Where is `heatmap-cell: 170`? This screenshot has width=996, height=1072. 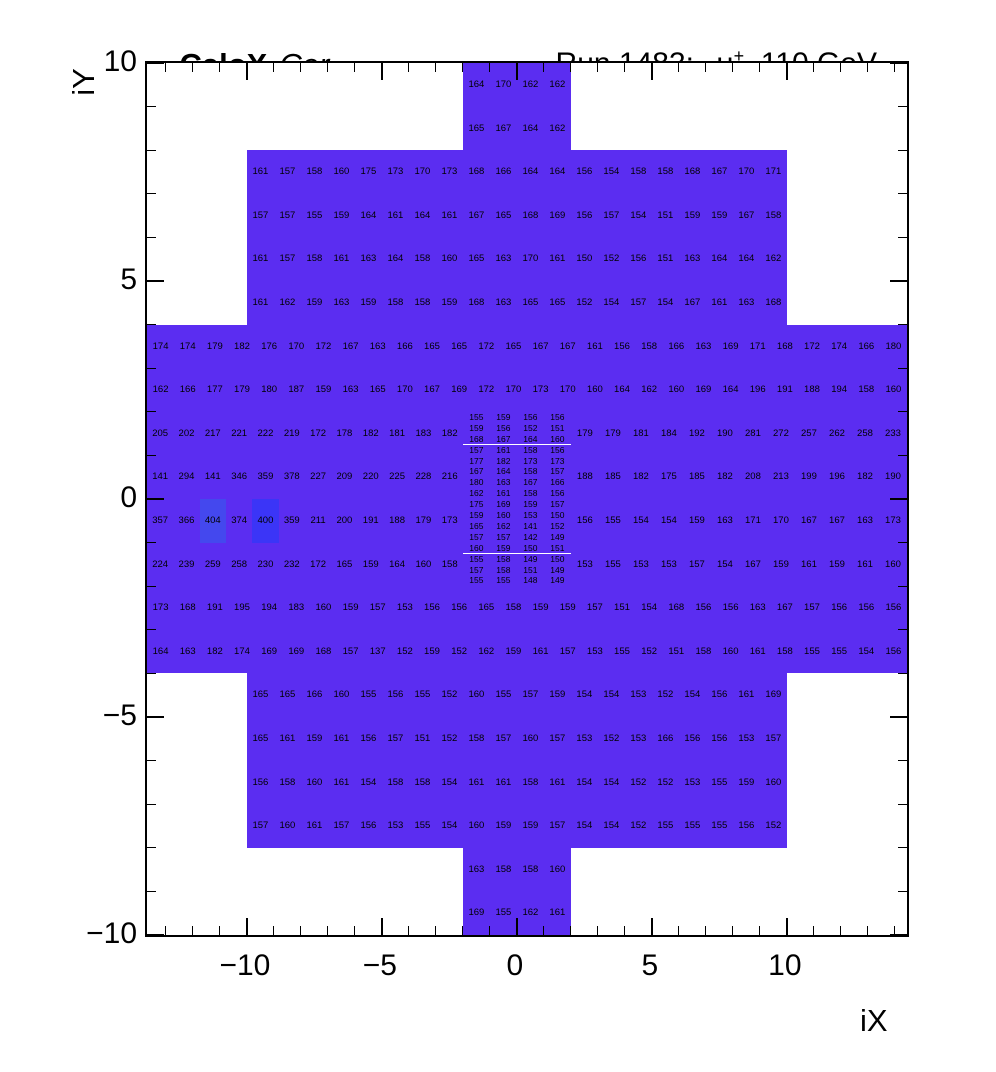
heatmap-cell: 170 is located at coordinates (568, 390).